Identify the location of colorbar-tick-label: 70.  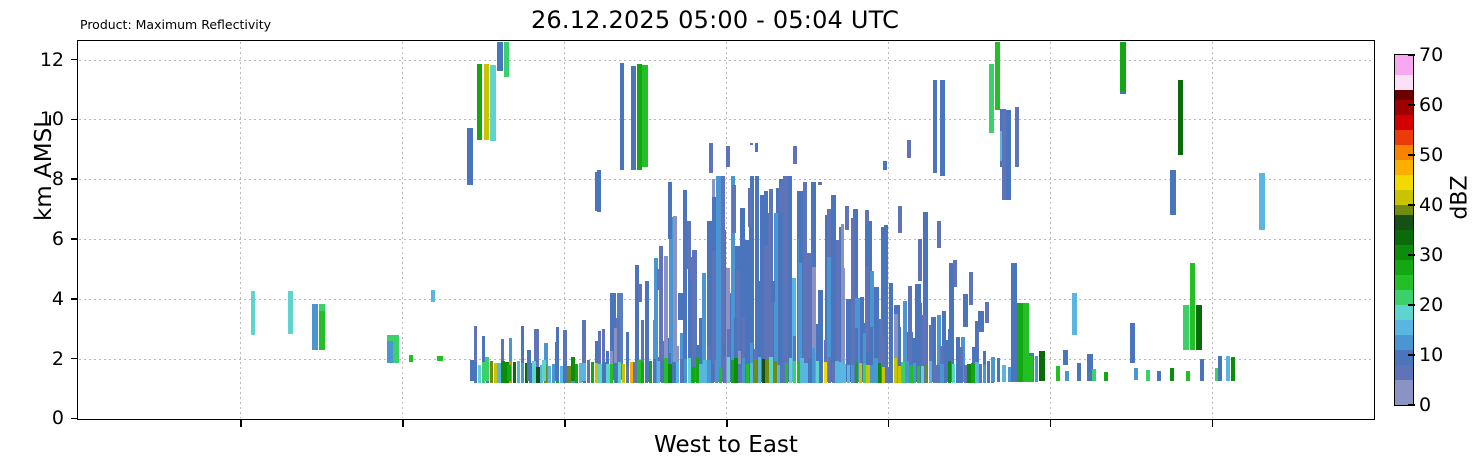
(1431, 55).